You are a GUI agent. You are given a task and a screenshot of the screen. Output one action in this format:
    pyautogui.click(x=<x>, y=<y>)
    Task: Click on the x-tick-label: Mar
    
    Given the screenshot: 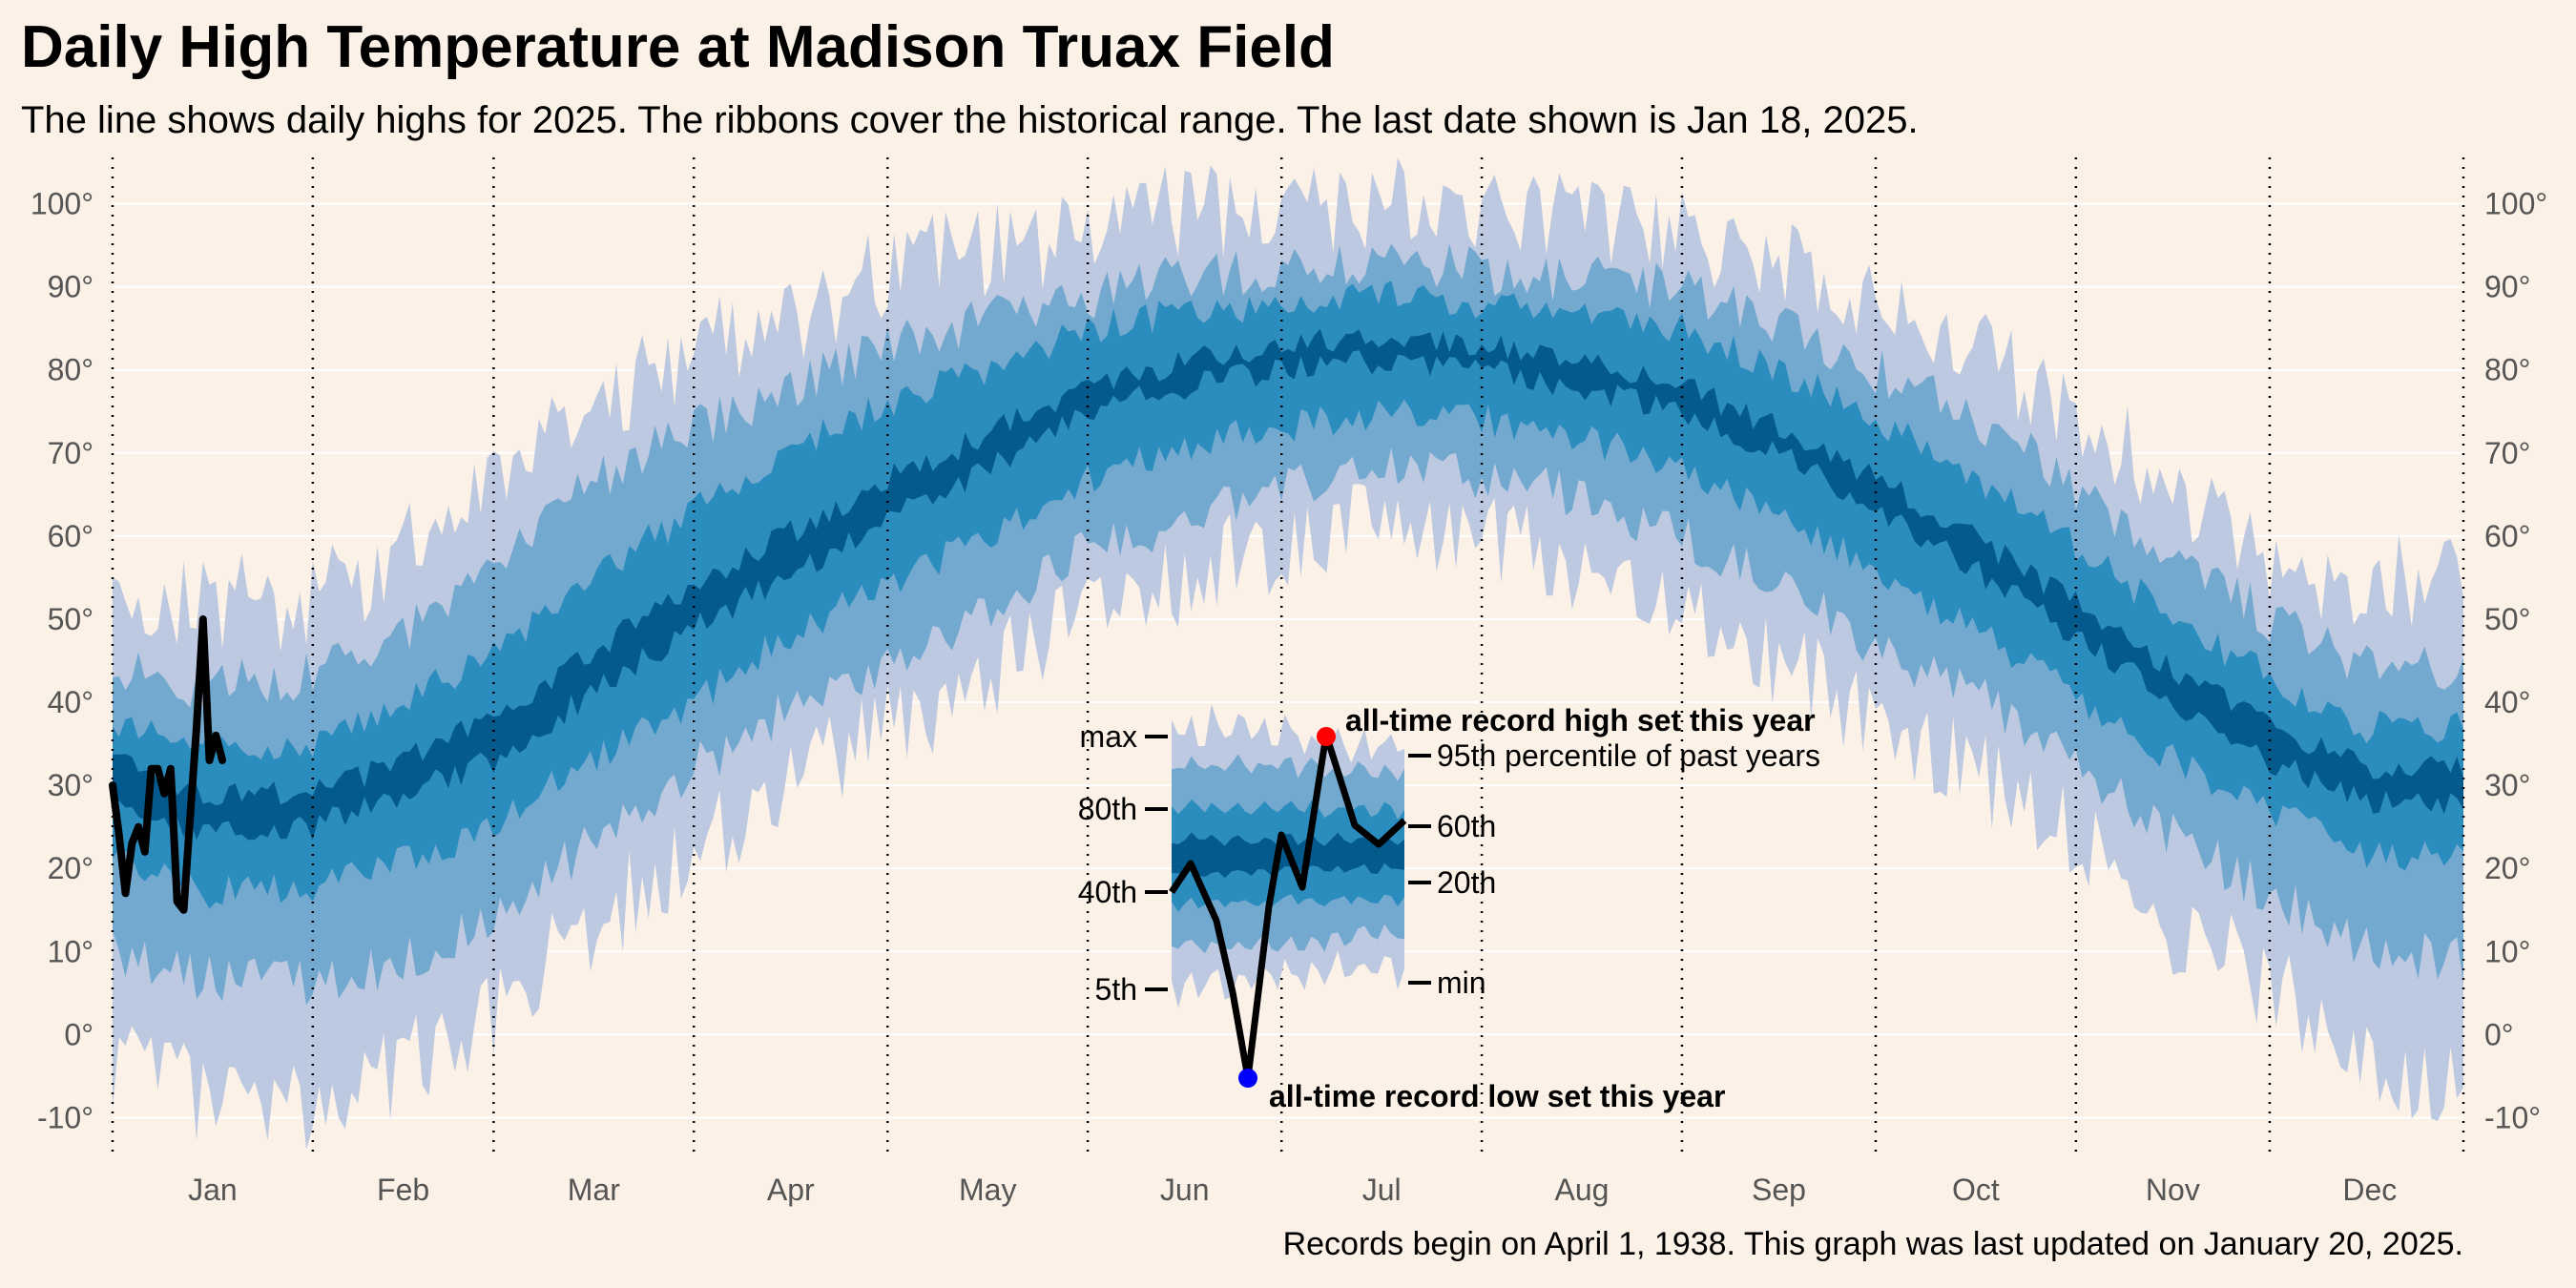 What is the action you would take?
    pyautogui.click(x=594, y=1190)
    